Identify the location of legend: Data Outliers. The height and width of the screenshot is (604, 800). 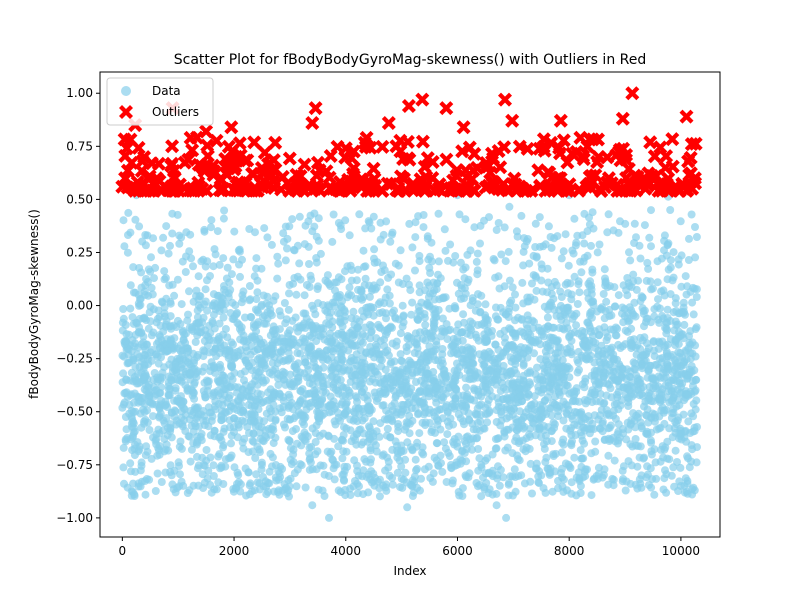
(160, 101).